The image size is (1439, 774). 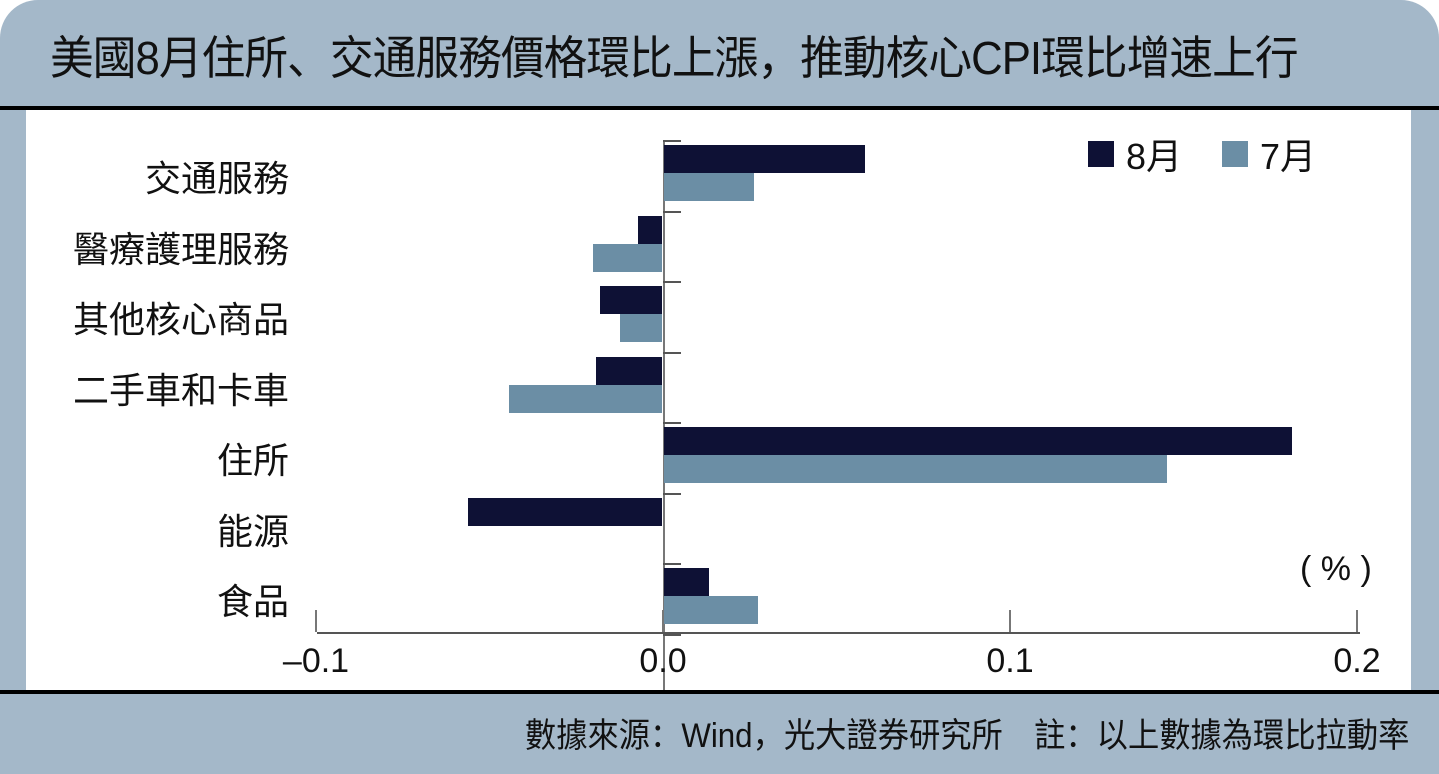 What do you see at coordinates (1288, 156) in the screenshot?
I see `legend-label-jul: 7月` at bounding box center [1288, 156].